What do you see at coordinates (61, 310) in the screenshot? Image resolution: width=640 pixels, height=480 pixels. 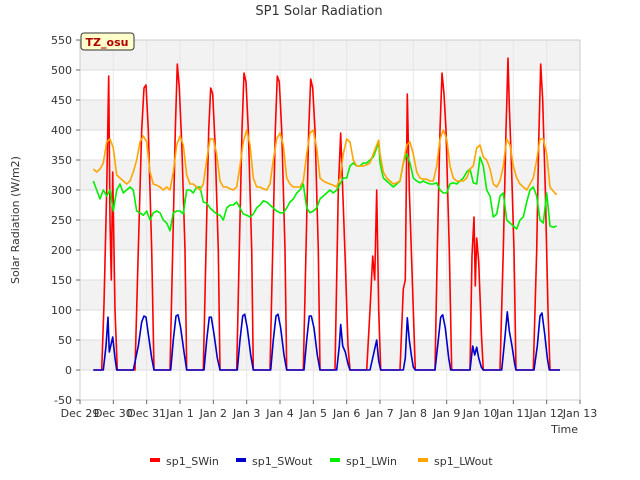 I see `y-tick-label: 100` at bounding box center [61, 310].